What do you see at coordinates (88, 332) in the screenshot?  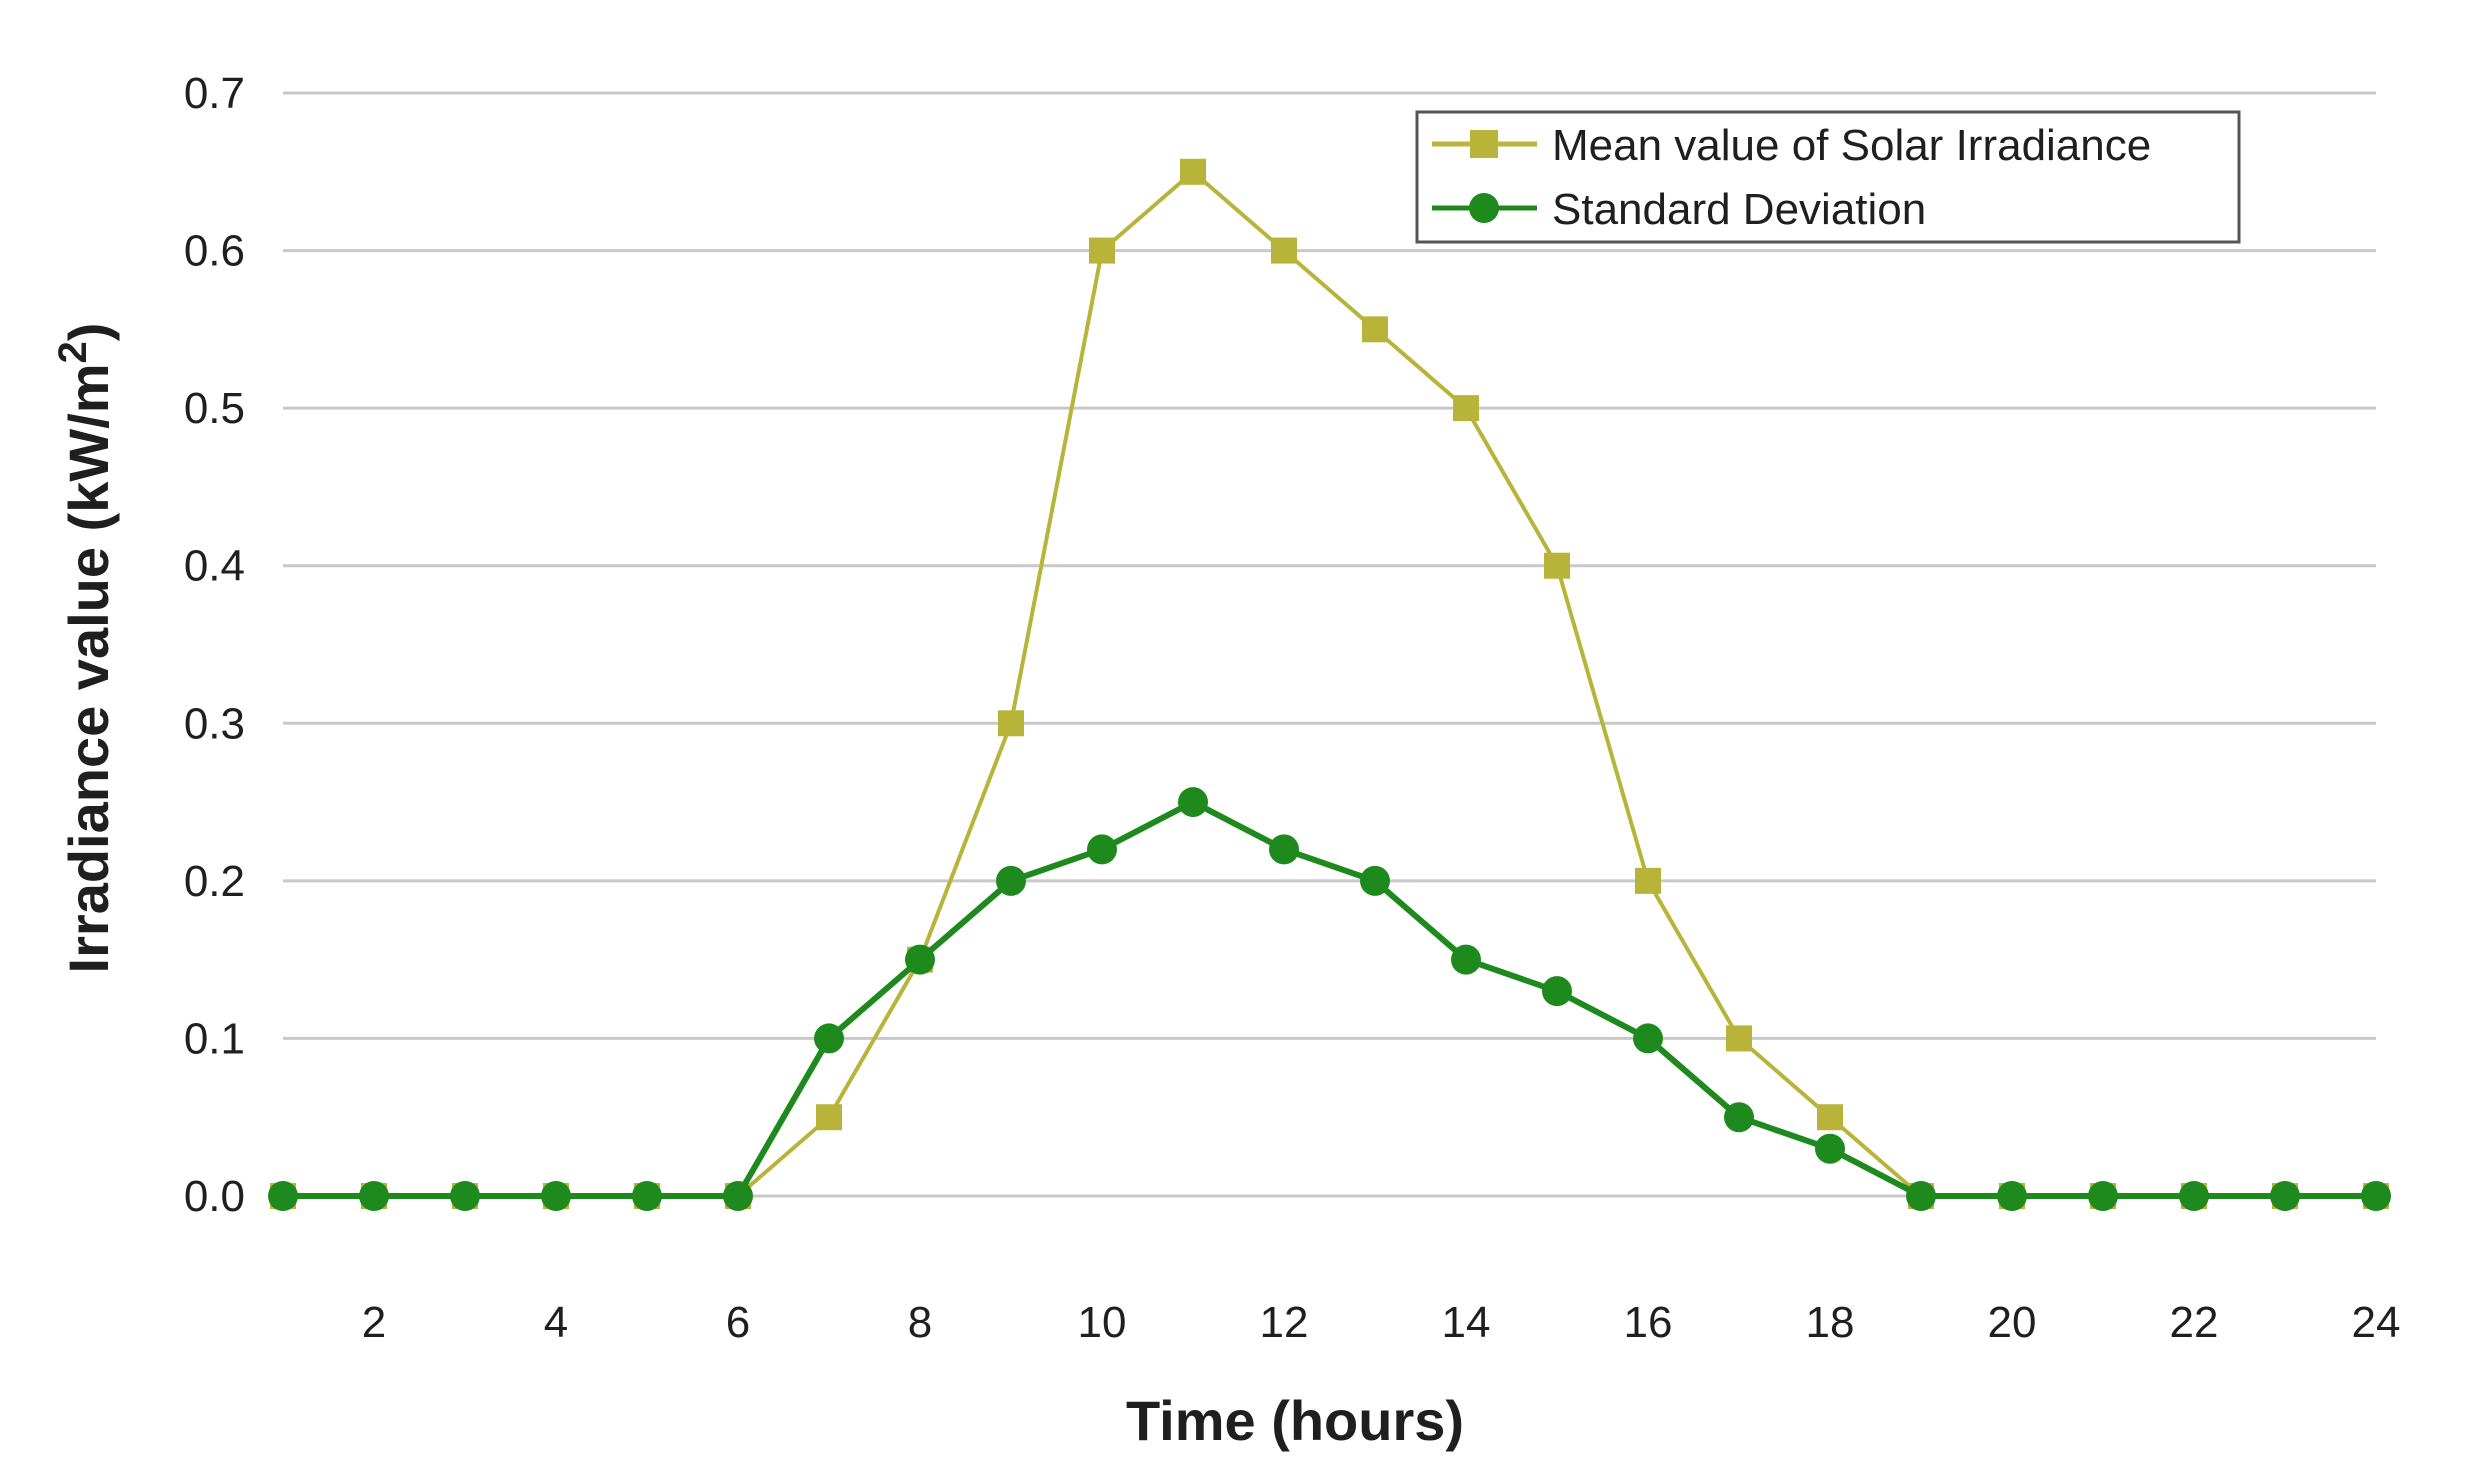 I see `y-axis-title-close: )` at bounding box center [88, 332].